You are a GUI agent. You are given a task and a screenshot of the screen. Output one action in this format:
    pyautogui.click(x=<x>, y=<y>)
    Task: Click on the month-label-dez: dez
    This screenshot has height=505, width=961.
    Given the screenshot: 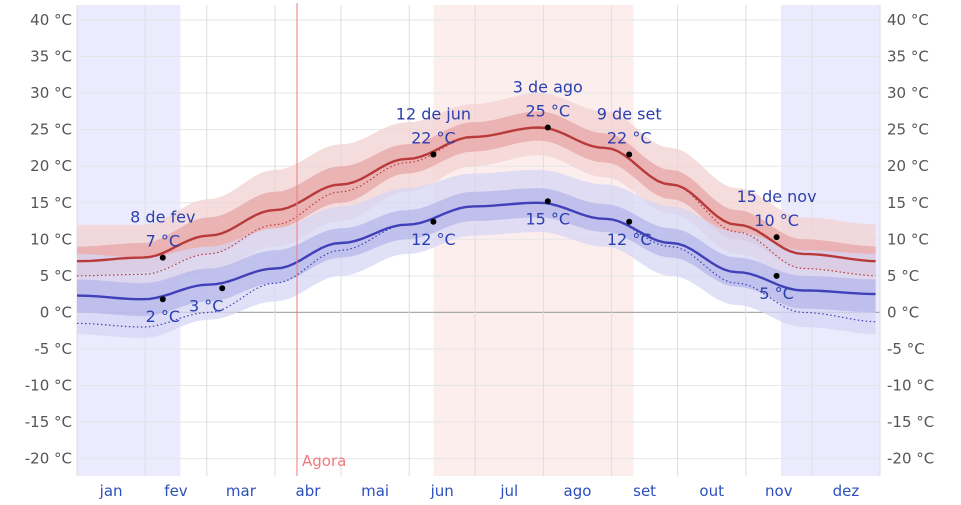 What is the action you would take?
    pyautogui.click(x=846, y=491)
    